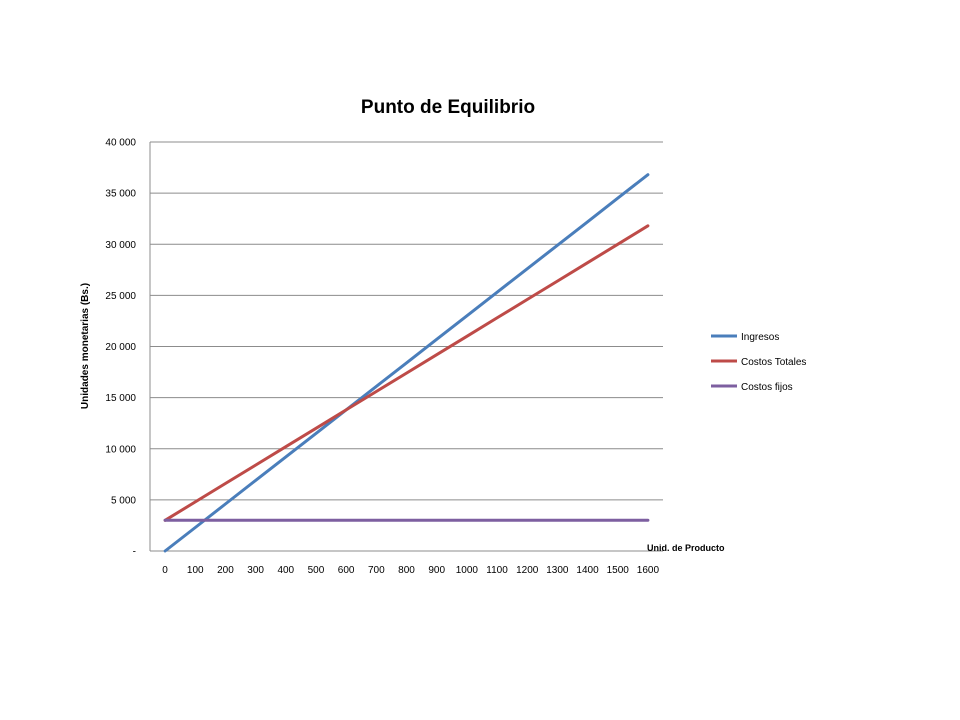 This screenshot has height=720, width=960. I want to click on x-tick-label: 0, so click(165, 570).